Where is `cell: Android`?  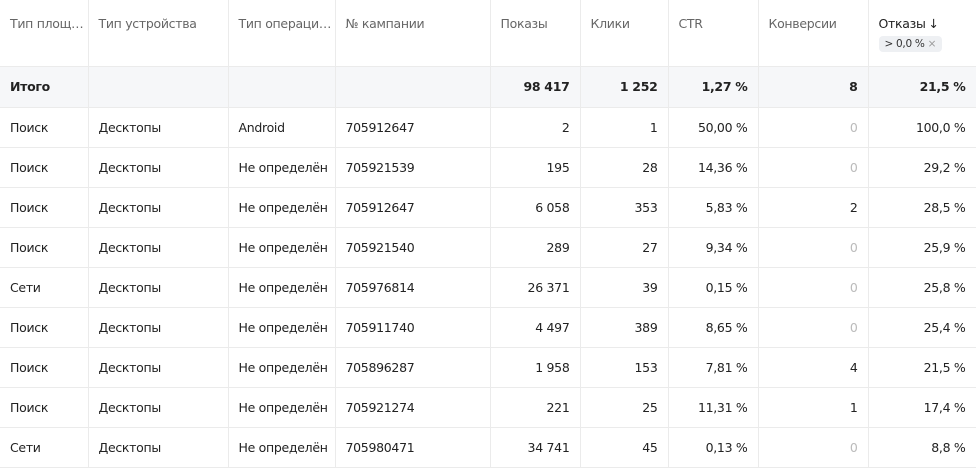 cell: Android is located at coordinates (282, 127).